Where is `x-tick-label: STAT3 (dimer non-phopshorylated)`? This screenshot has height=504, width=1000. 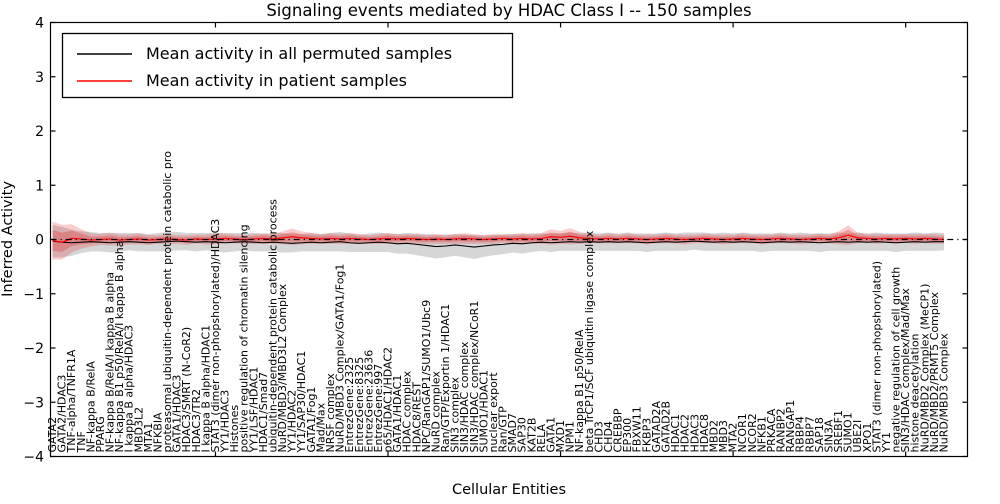
x-tick-label: STAT3 (dimer non-phopshorylated) is located at coordinates (876, 357).